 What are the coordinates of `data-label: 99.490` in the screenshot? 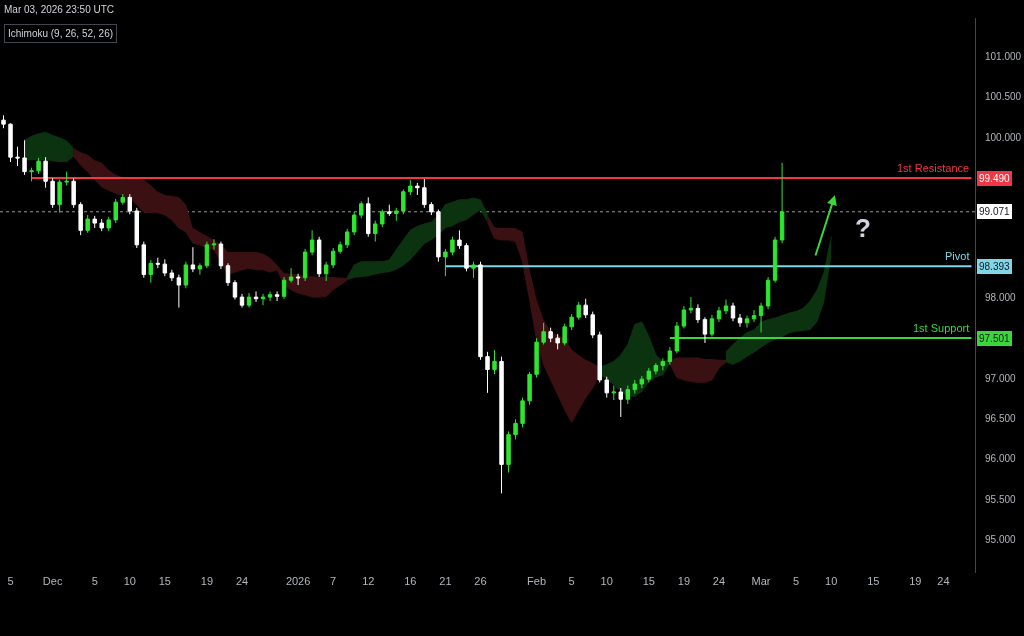 It's located at (995, 178).